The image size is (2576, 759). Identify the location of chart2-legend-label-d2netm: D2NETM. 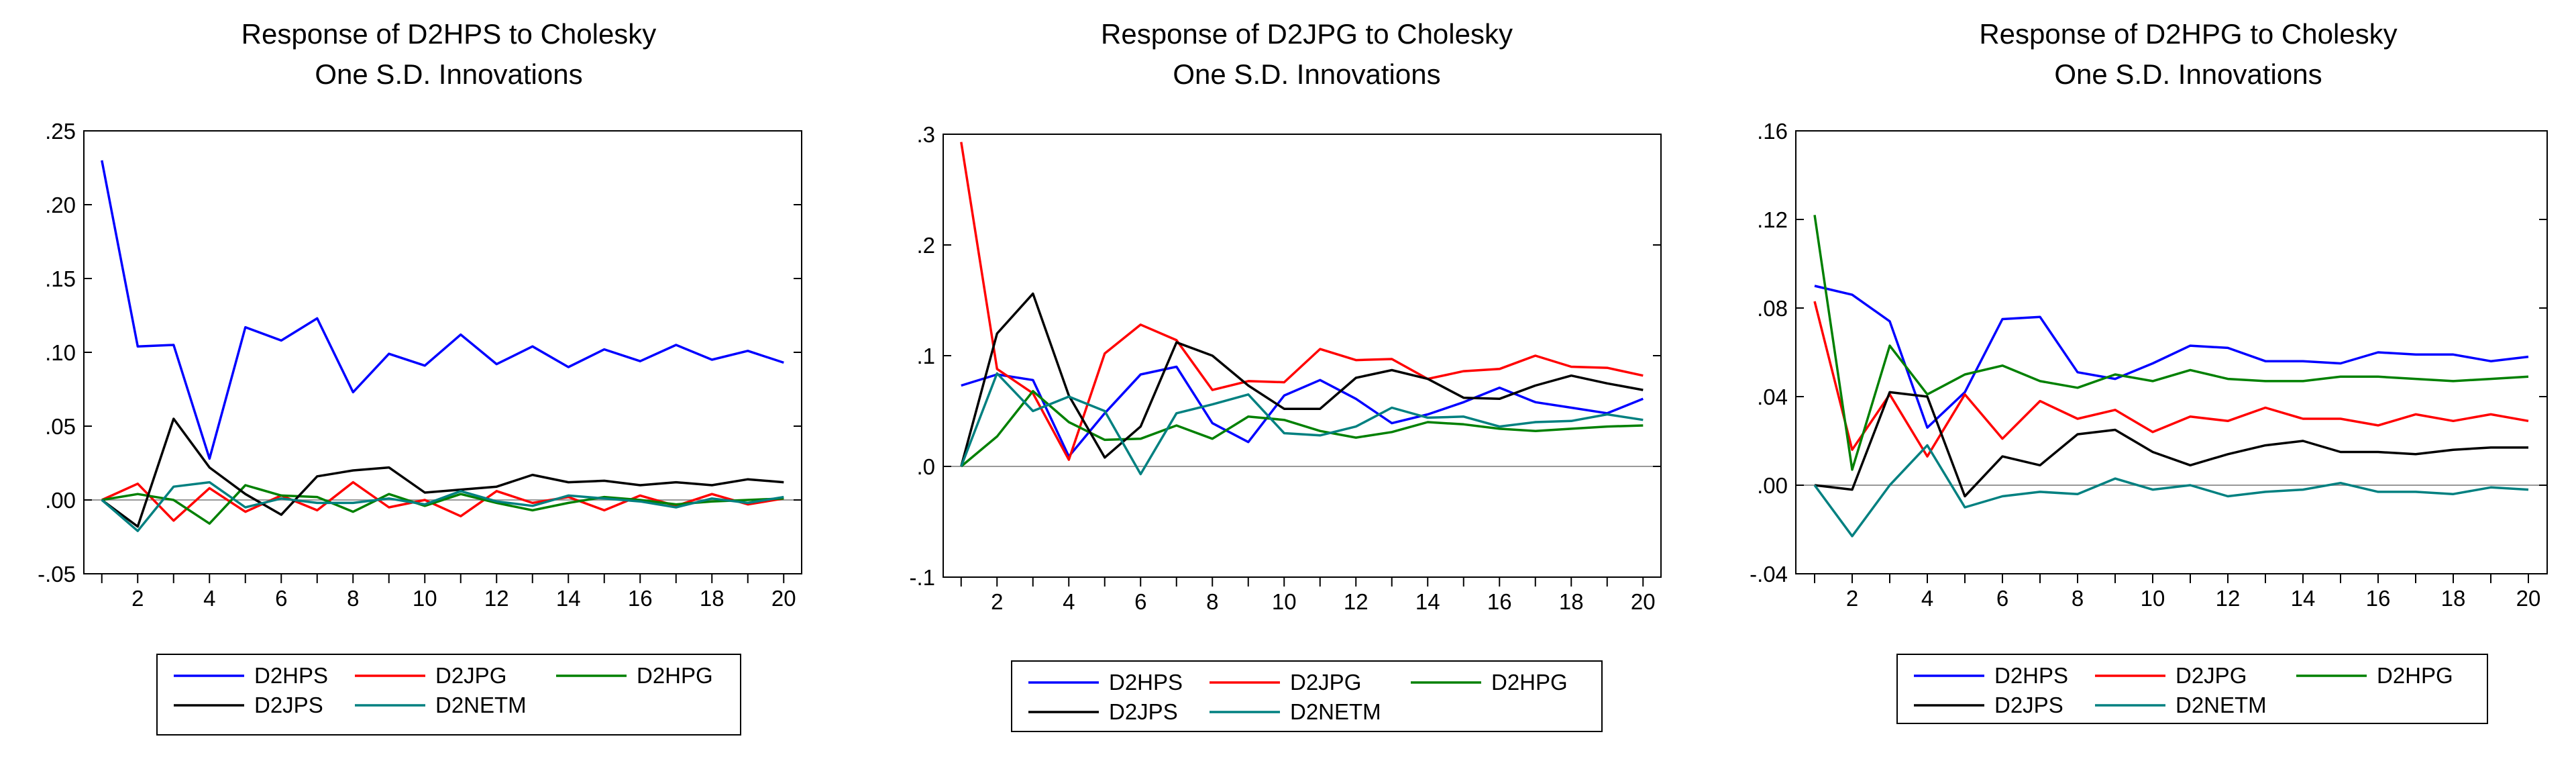
(1335, 711).